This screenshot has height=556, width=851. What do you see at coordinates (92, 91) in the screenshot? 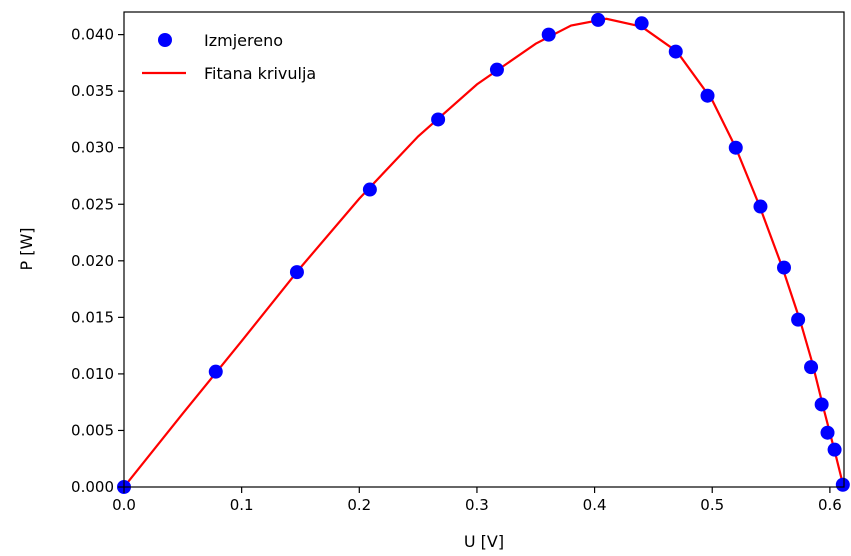
I see `y-tick-label: 0.035` at bounding box center [92, 91].